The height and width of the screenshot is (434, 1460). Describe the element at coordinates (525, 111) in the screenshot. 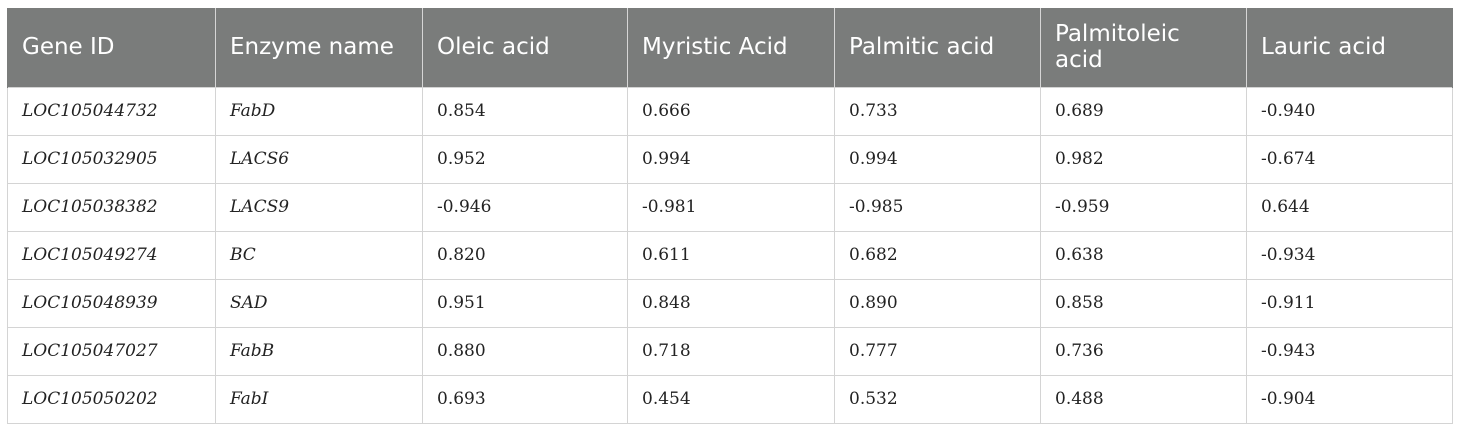

I see `cell-oleic-acid: 0.854` at that location.